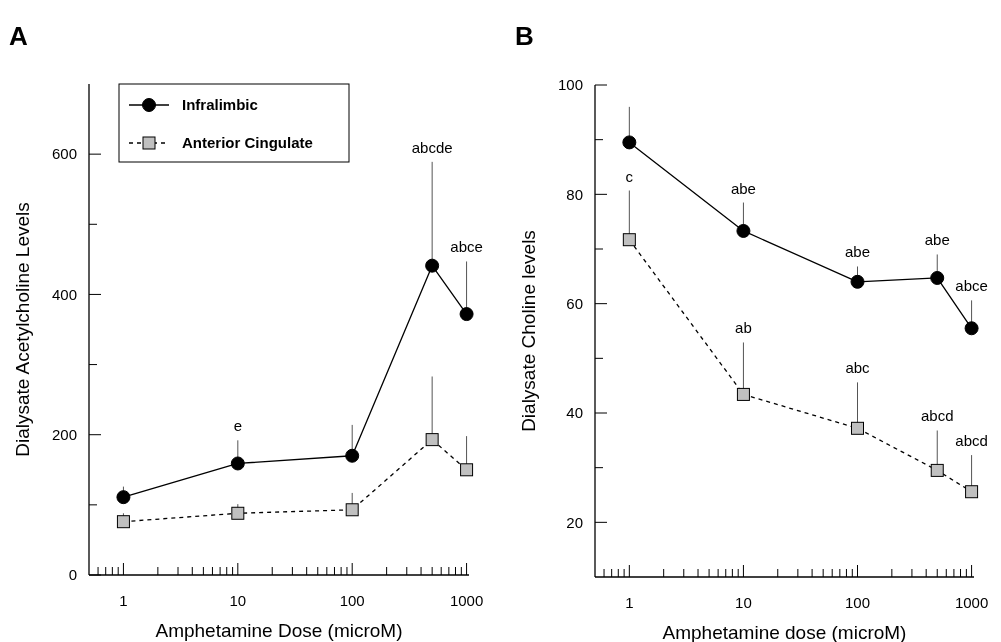 This screenshot has width=1001, height=642. I want to click on y-tick-label: 80, so click(574, 194).